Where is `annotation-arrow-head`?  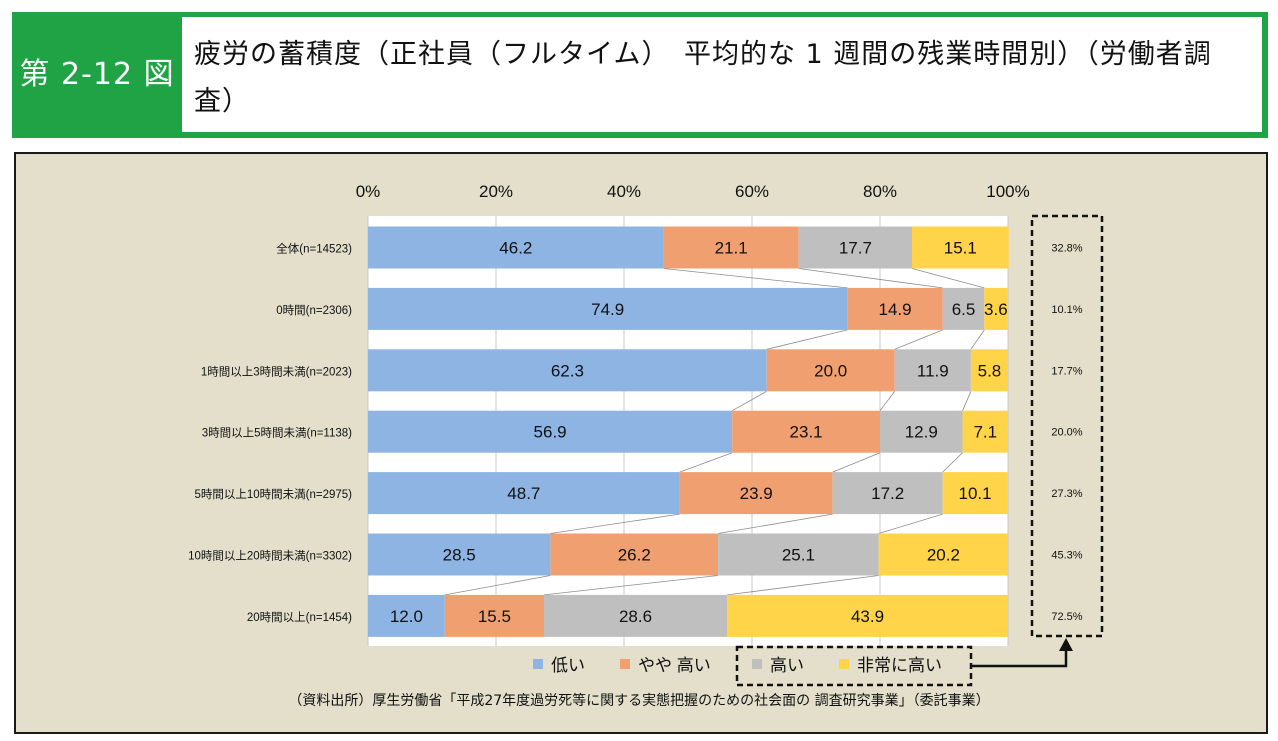 annotation-arrow-head is located at coordinates (1066, 644).